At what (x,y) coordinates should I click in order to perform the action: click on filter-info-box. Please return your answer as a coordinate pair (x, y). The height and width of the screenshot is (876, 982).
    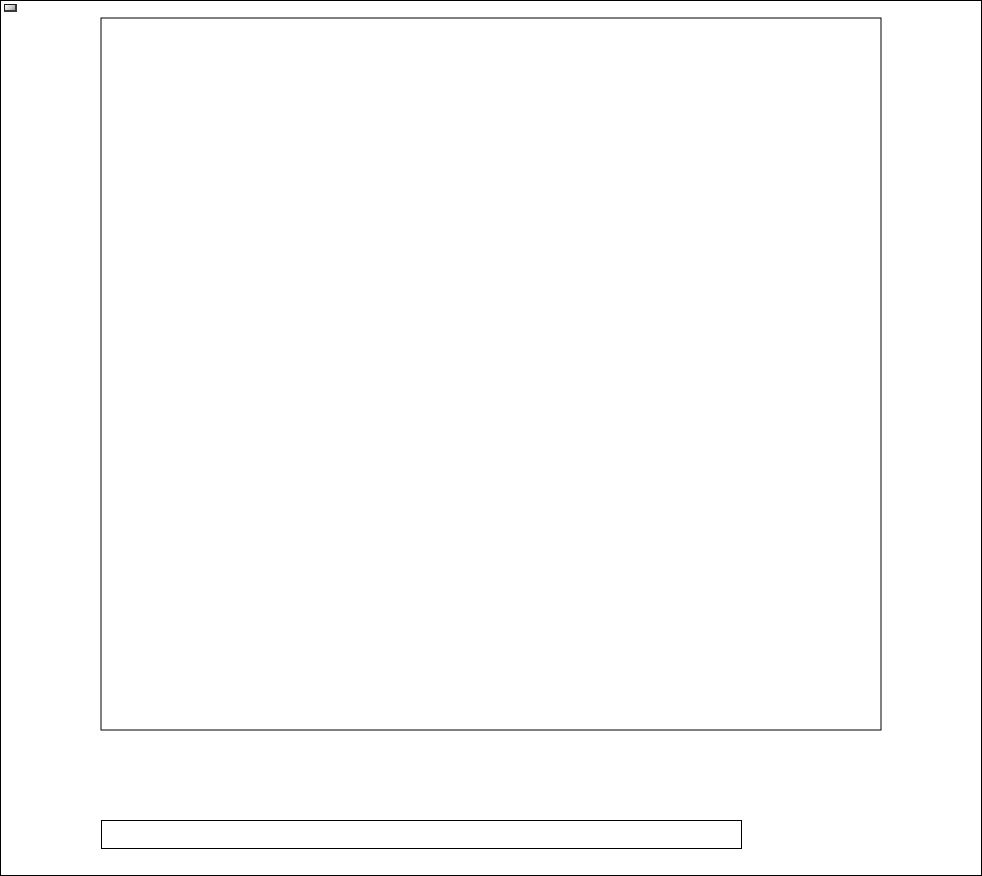
    Looking at the image, I should click on (10, 8).